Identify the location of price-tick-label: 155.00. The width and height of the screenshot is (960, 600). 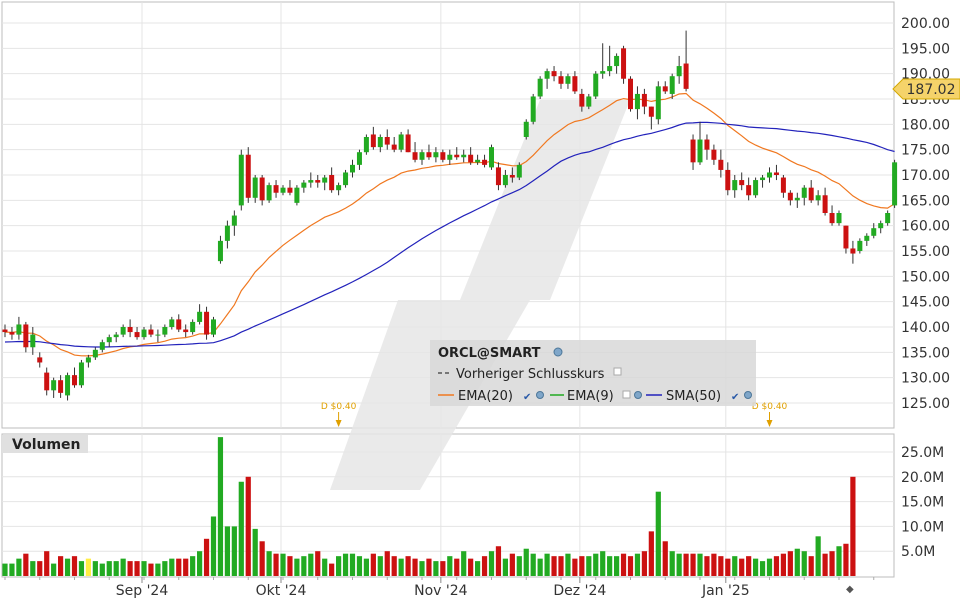
(925, 252).